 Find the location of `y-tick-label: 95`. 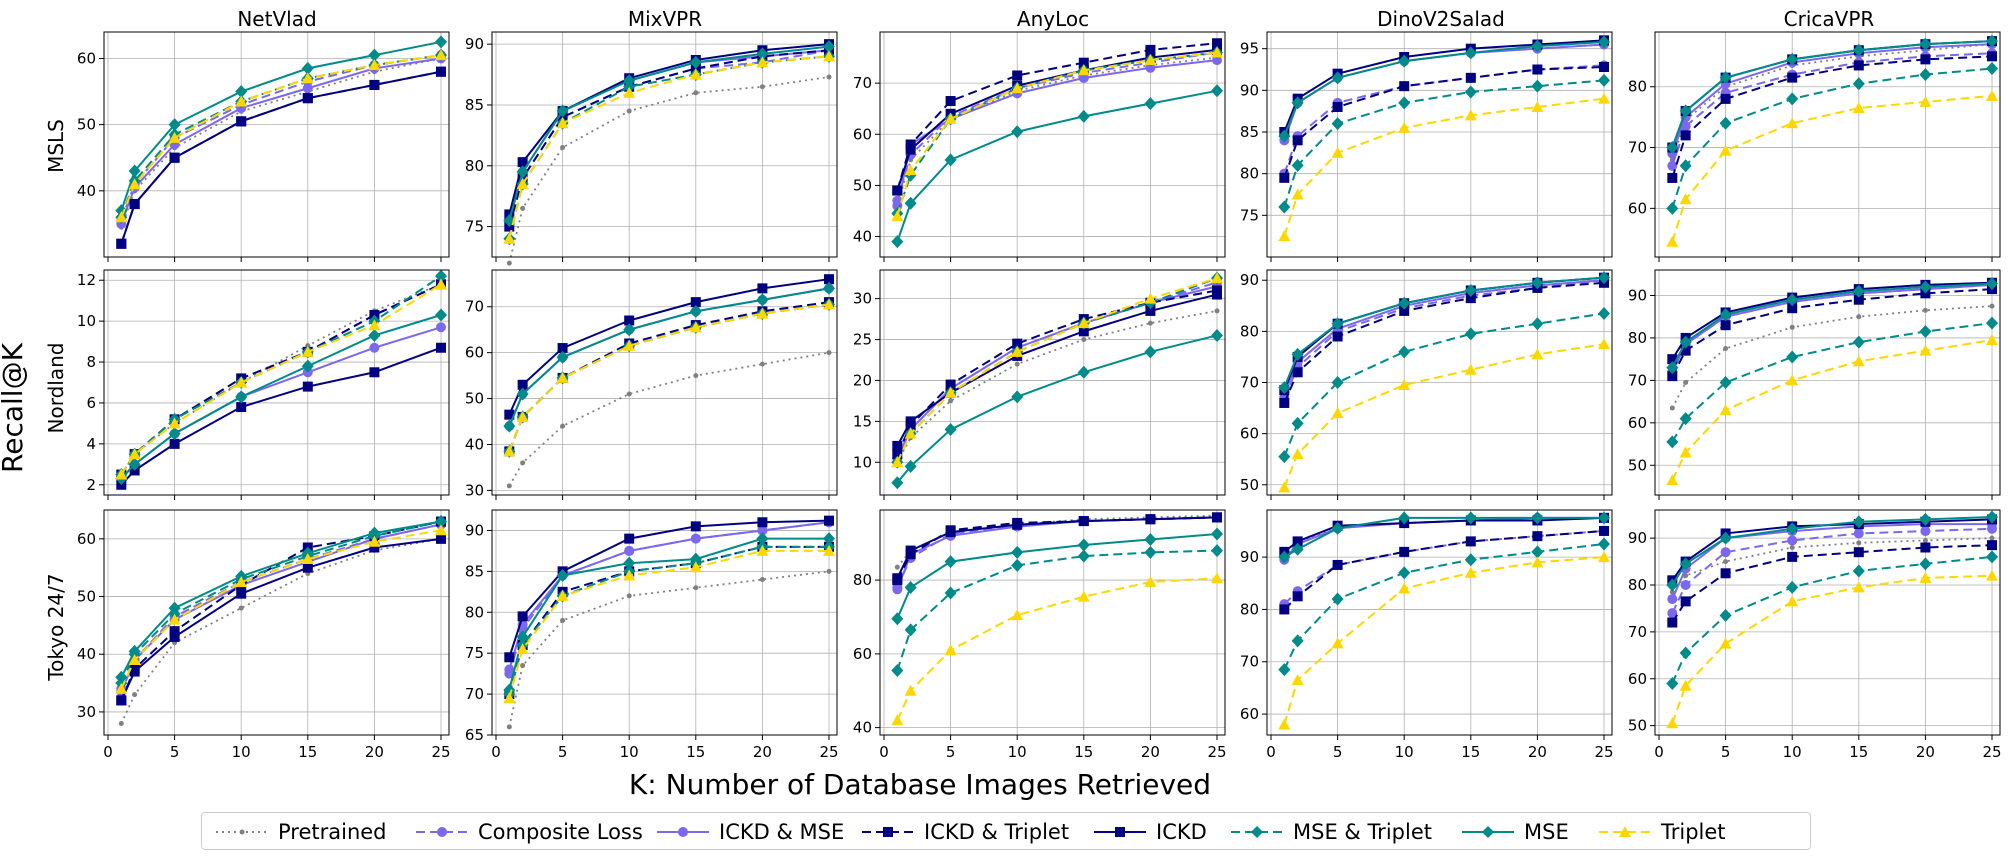

y-tick-label: 95 is located at coordinates (1249, 49).